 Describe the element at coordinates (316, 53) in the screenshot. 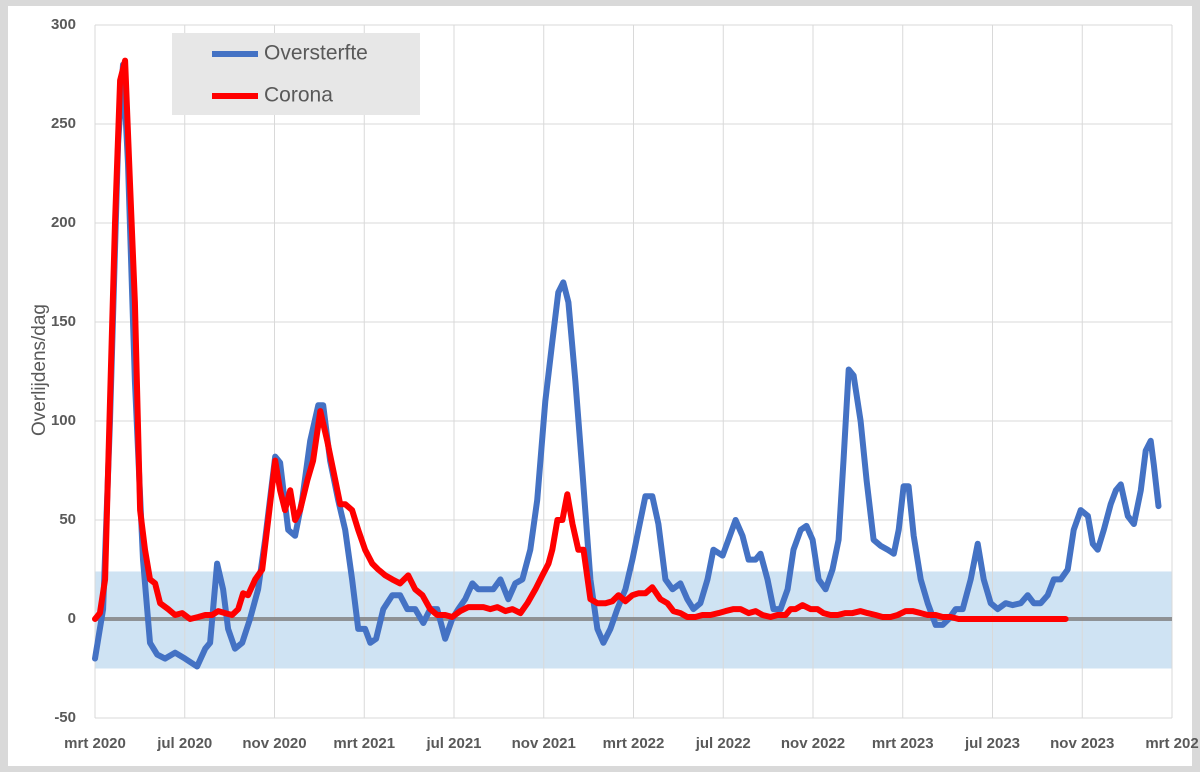

I see `legend-label: Oversterfte` at that location.